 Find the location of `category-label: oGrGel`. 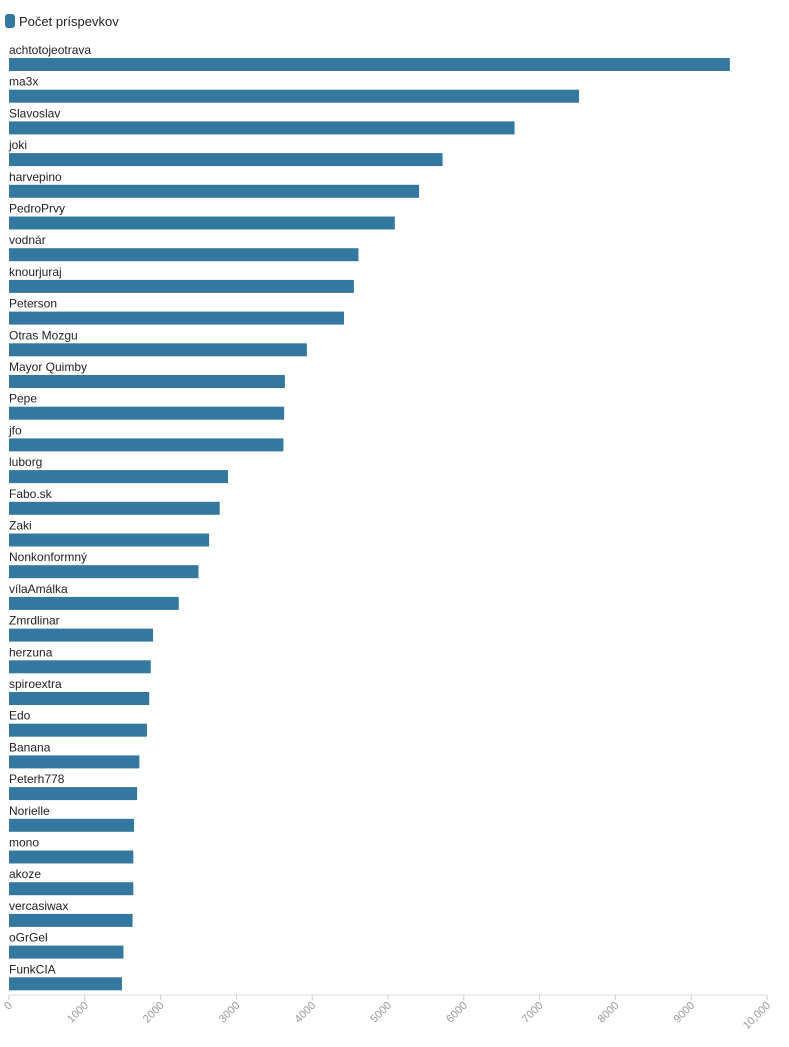

category-label: oGrGel is located at coordinates (28, 938).